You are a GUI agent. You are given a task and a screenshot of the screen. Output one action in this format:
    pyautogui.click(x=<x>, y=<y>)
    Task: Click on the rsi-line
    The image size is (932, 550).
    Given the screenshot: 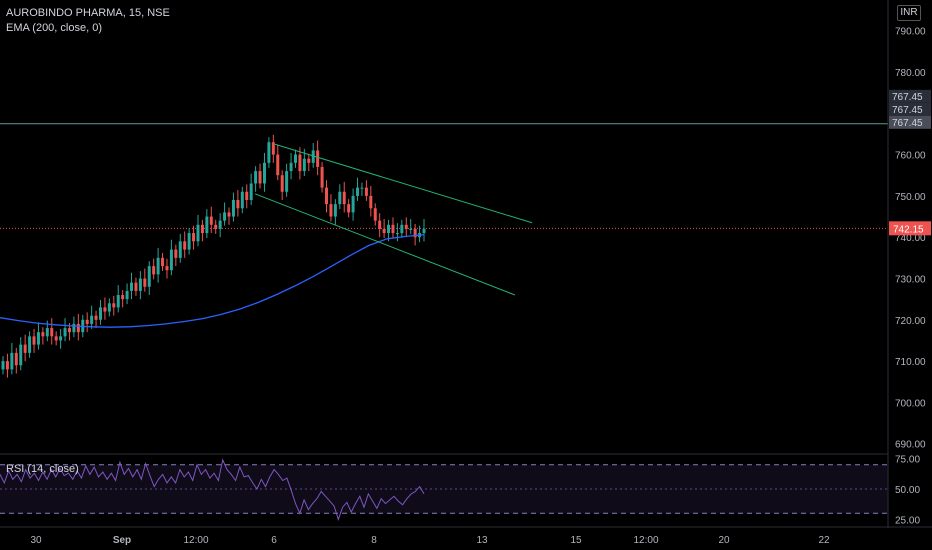 What is the action you would take?
    pyautogui.click(x=212, y=489)
    